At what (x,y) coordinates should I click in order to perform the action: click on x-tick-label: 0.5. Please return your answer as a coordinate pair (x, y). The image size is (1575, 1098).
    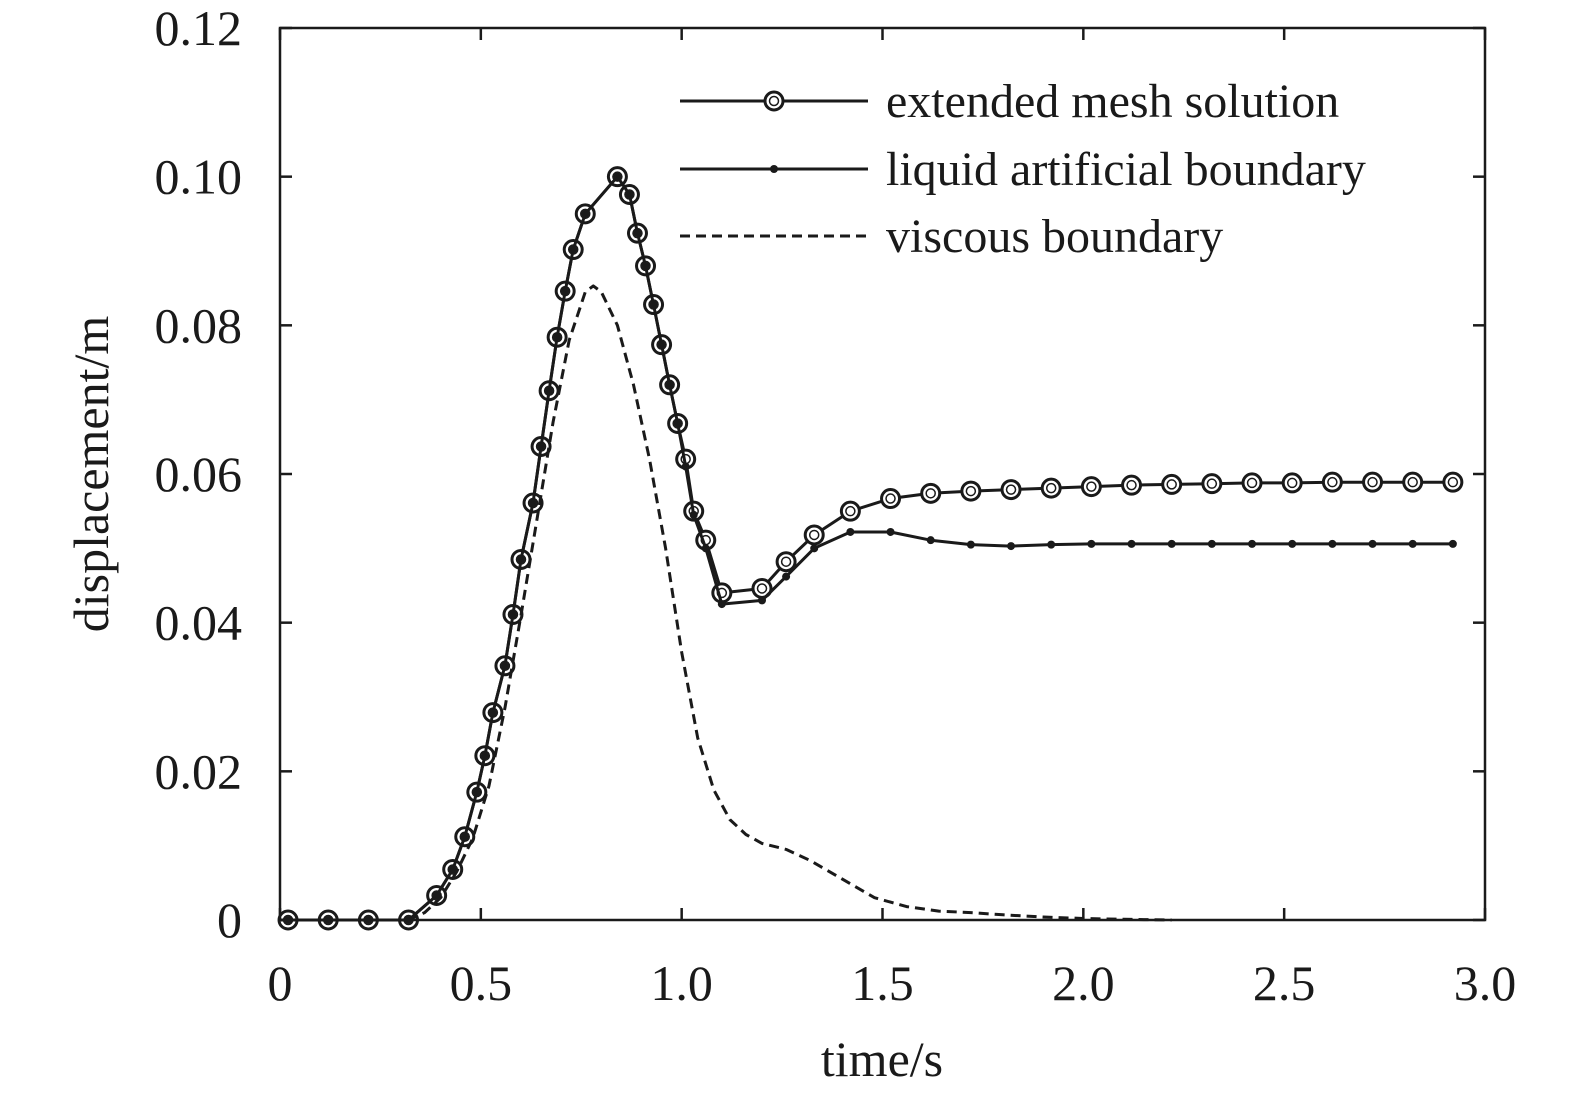
    Looking at the image, I should click on (481, 983).